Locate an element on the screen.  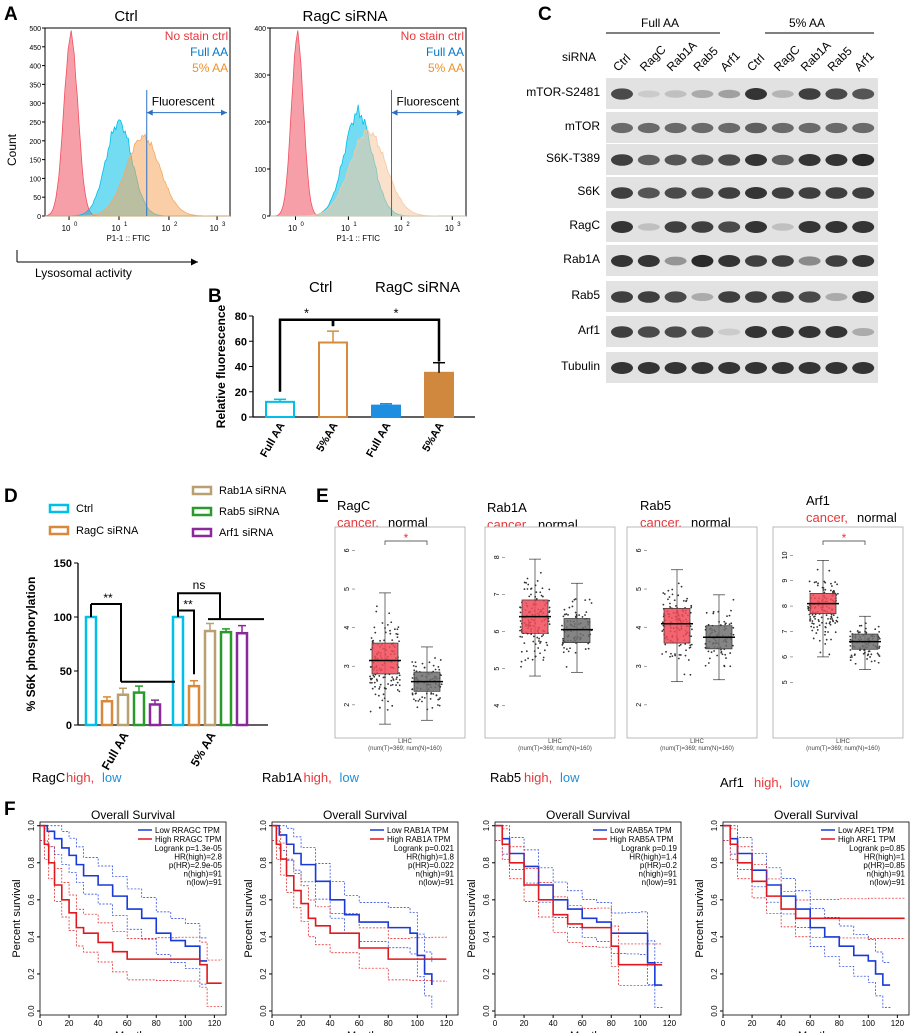
panel-a-label: A is located at coordinates (11, 14).